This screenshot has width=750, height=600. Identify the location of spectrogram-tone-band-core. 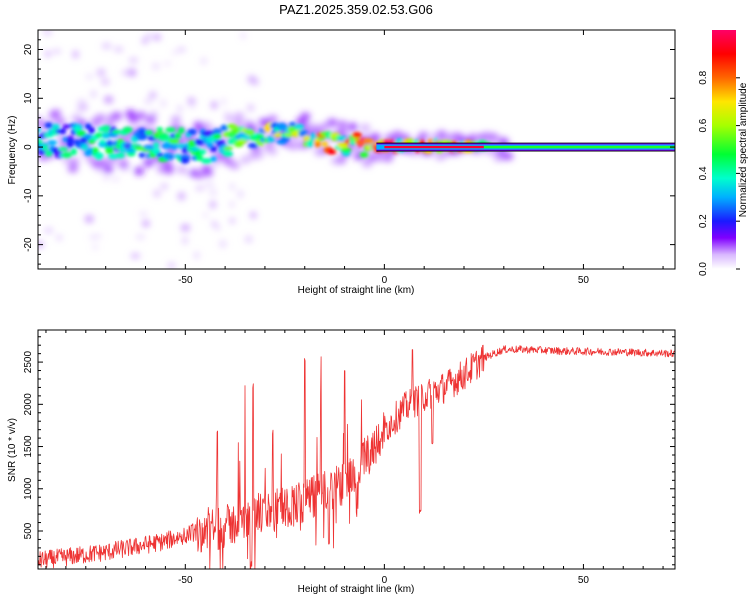
(434, 147).